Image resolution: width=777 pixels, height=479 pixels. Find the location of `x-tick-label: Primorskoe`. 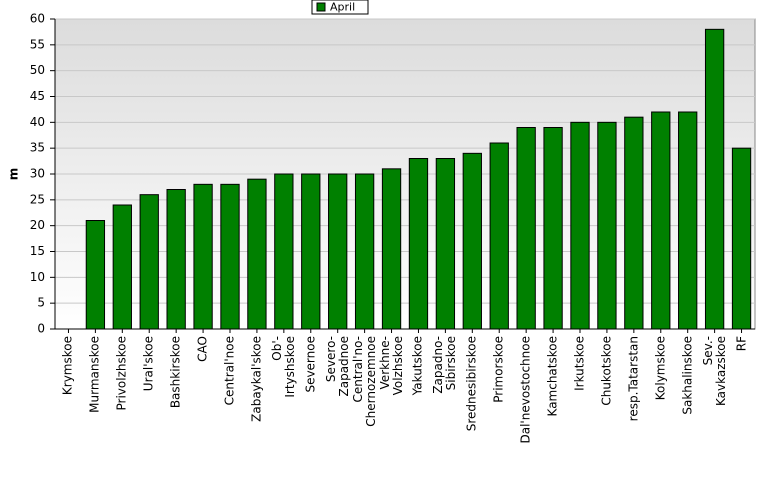

x-tick-label: Primorskoe is located at coordinates (498, 369).